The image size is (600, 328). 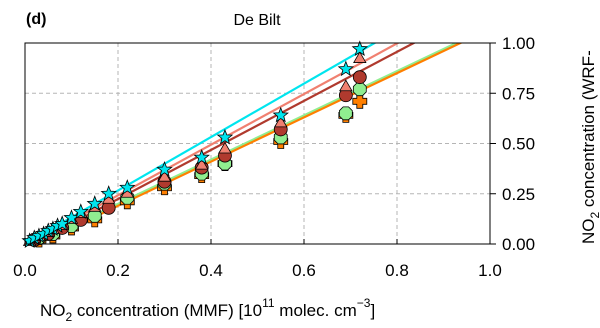 What do you see at coordinates (518, 43) in the screenshot?
I see `y-tick-label: 1.00` at bounding box center [518, 43].